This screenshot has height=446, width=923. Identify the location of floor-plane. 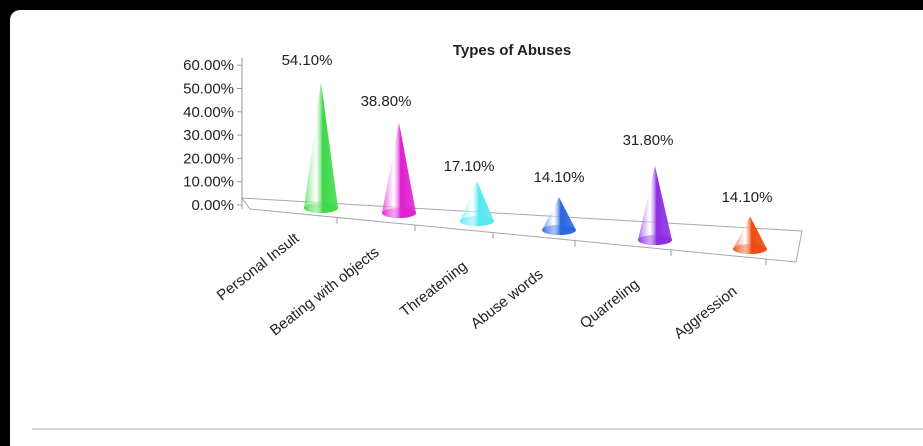
(521, 230).